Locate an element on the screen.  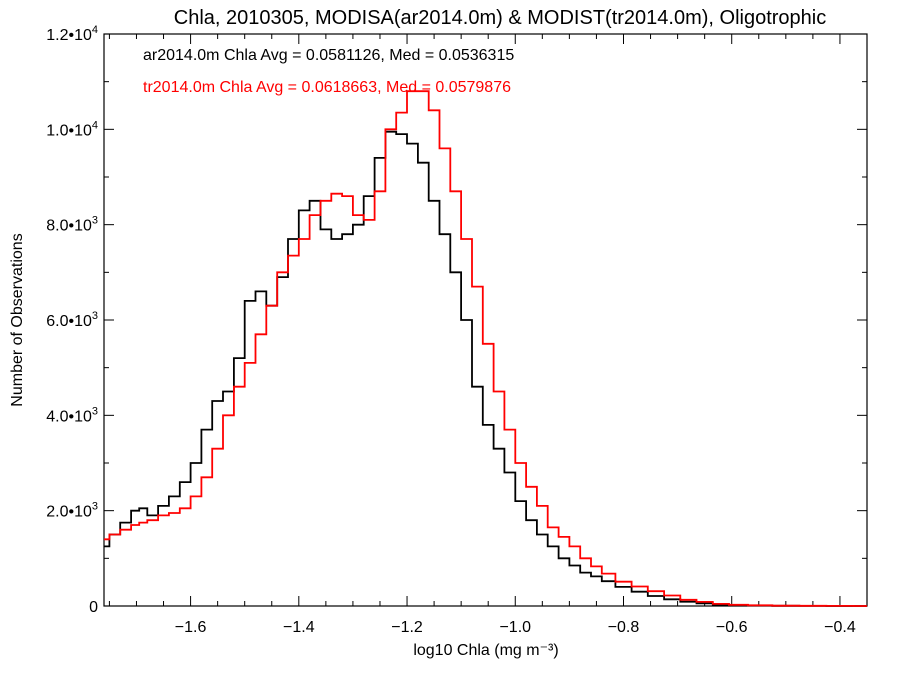
x-tick-label: −0.6 is located at coordinates (732, 627).